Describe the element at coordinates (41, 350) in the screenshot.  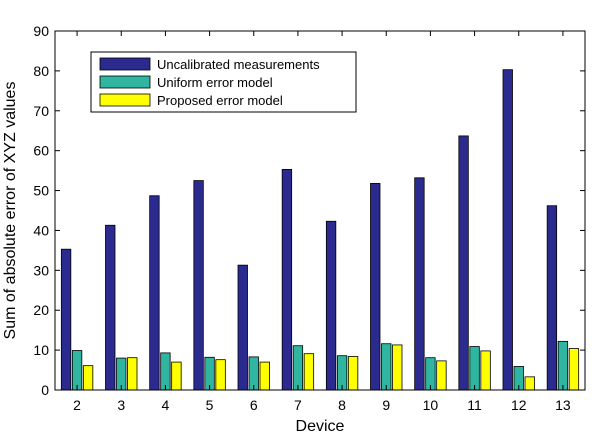
I see `y-tick-label-10: 10` at that location.